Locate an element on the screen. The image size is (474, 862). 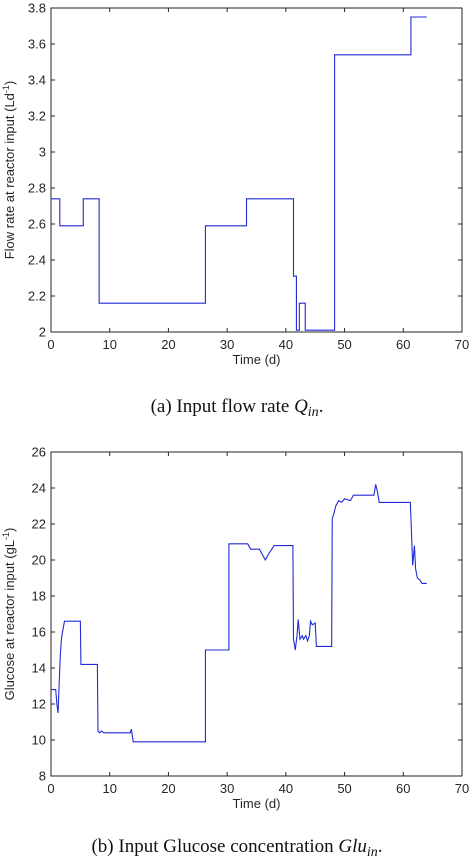
glucose-y-axis-label: Glucose at reactor input (gL-1) is located at coordinates (9, 614).